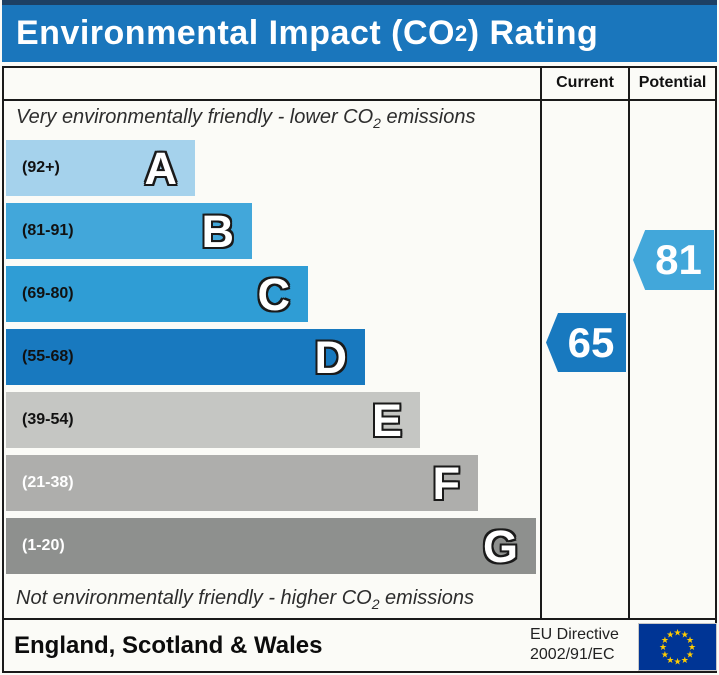  I want to click on current-column-divider, so click(541, 343).